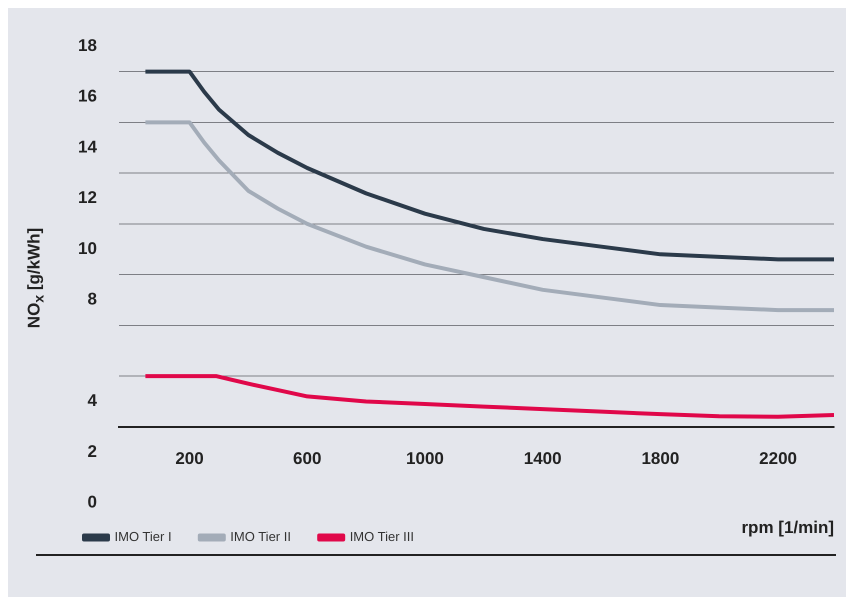  What do you see at coordinates (88, 146) in the screenshot?
I see `y-tick-label: 14` at bounding box center [88, 146].